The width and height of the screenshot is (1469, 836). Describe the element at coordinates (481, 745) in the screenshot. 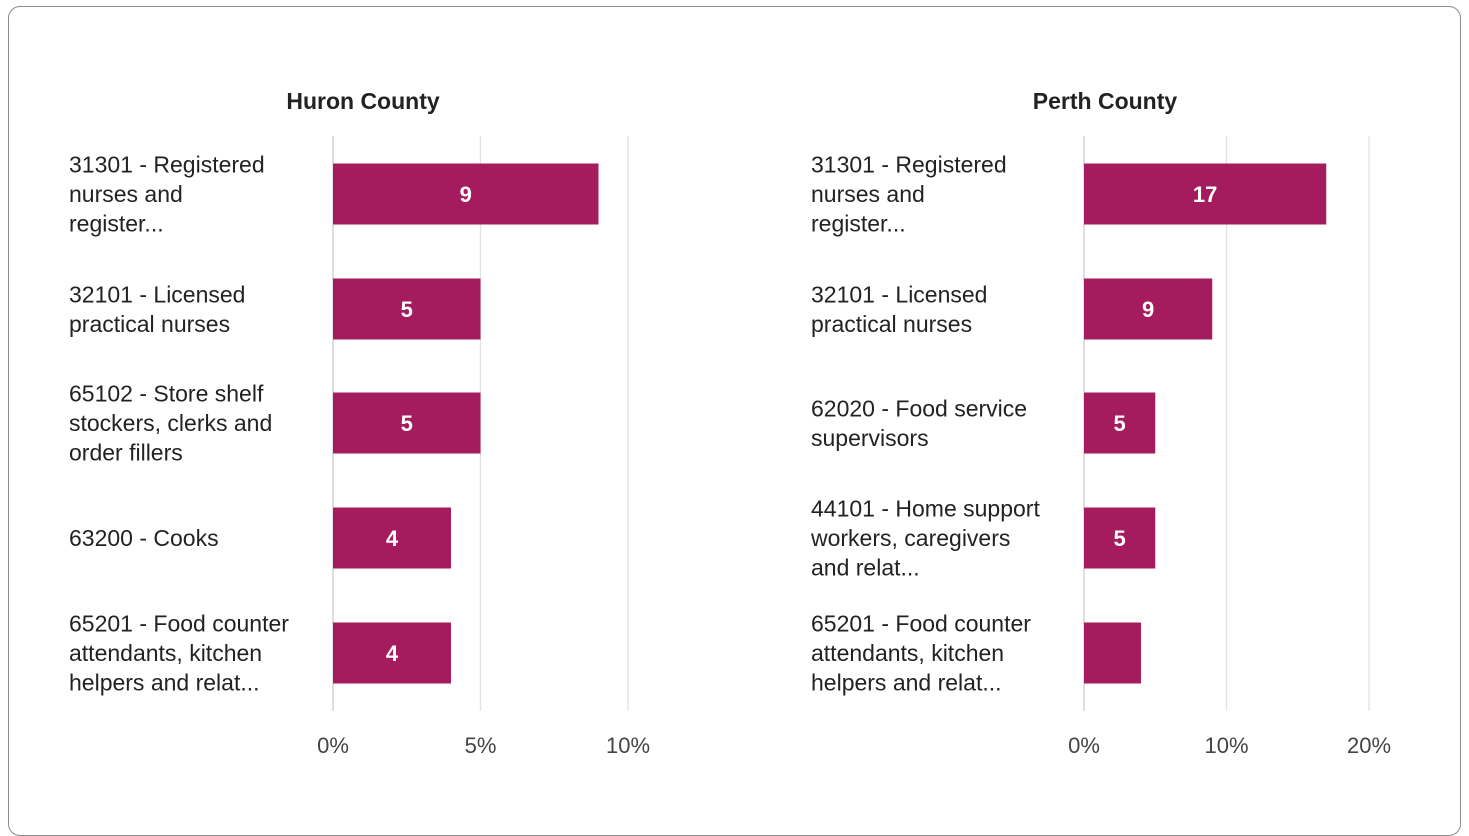

I see `x-tick-label: 5%` at that location.